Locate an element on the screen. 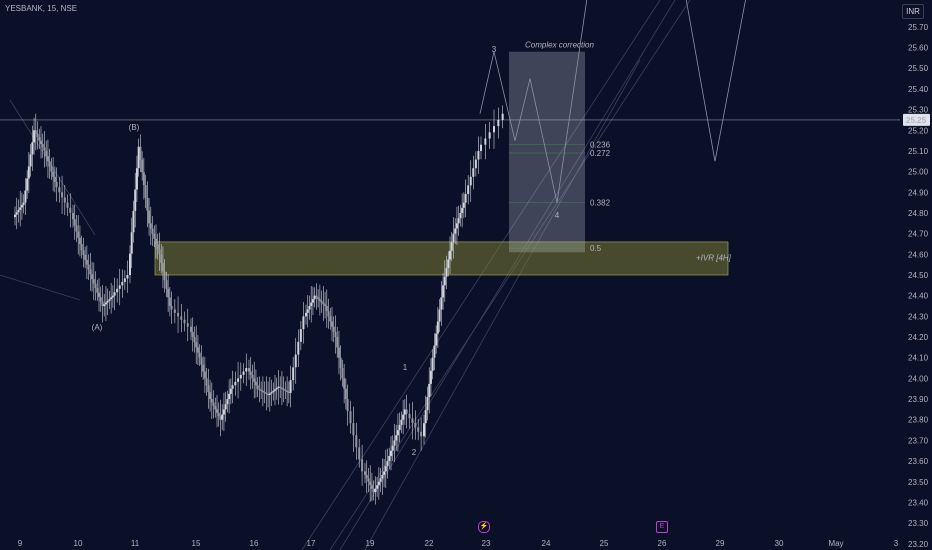  y-tick-label: 24.30 is located at coordinates (918, 316).